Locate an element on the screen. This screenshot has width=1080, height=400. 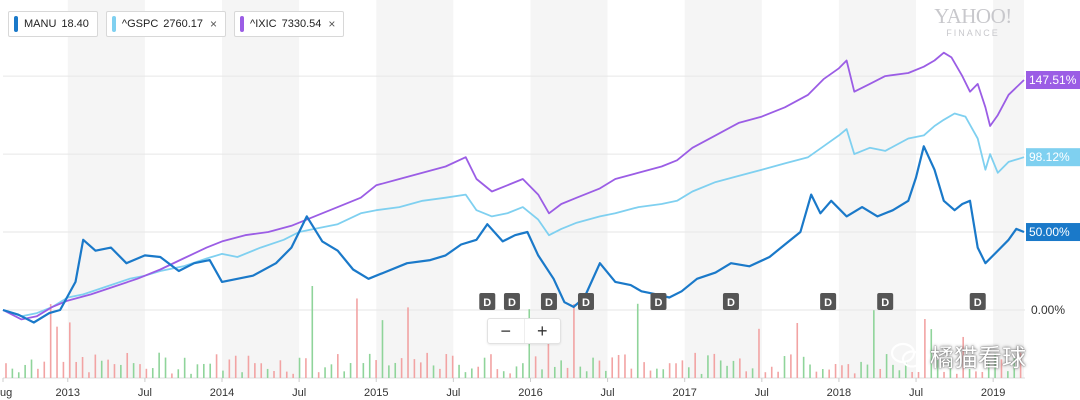
legend-chip-ixic: ^IXIC 7330.54 × is located at coordinates (289, 24).